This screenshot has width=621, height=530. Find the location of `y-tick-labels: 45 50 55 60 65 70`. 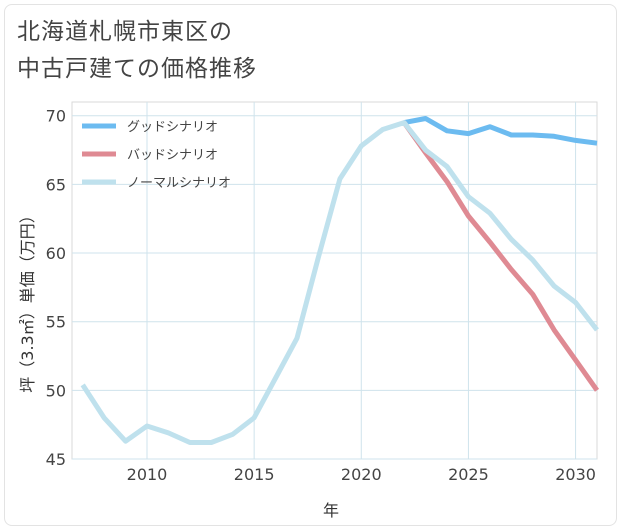

y-tick-labels: 45 50 55 60 65 70 is located at coordinates (56, 288).